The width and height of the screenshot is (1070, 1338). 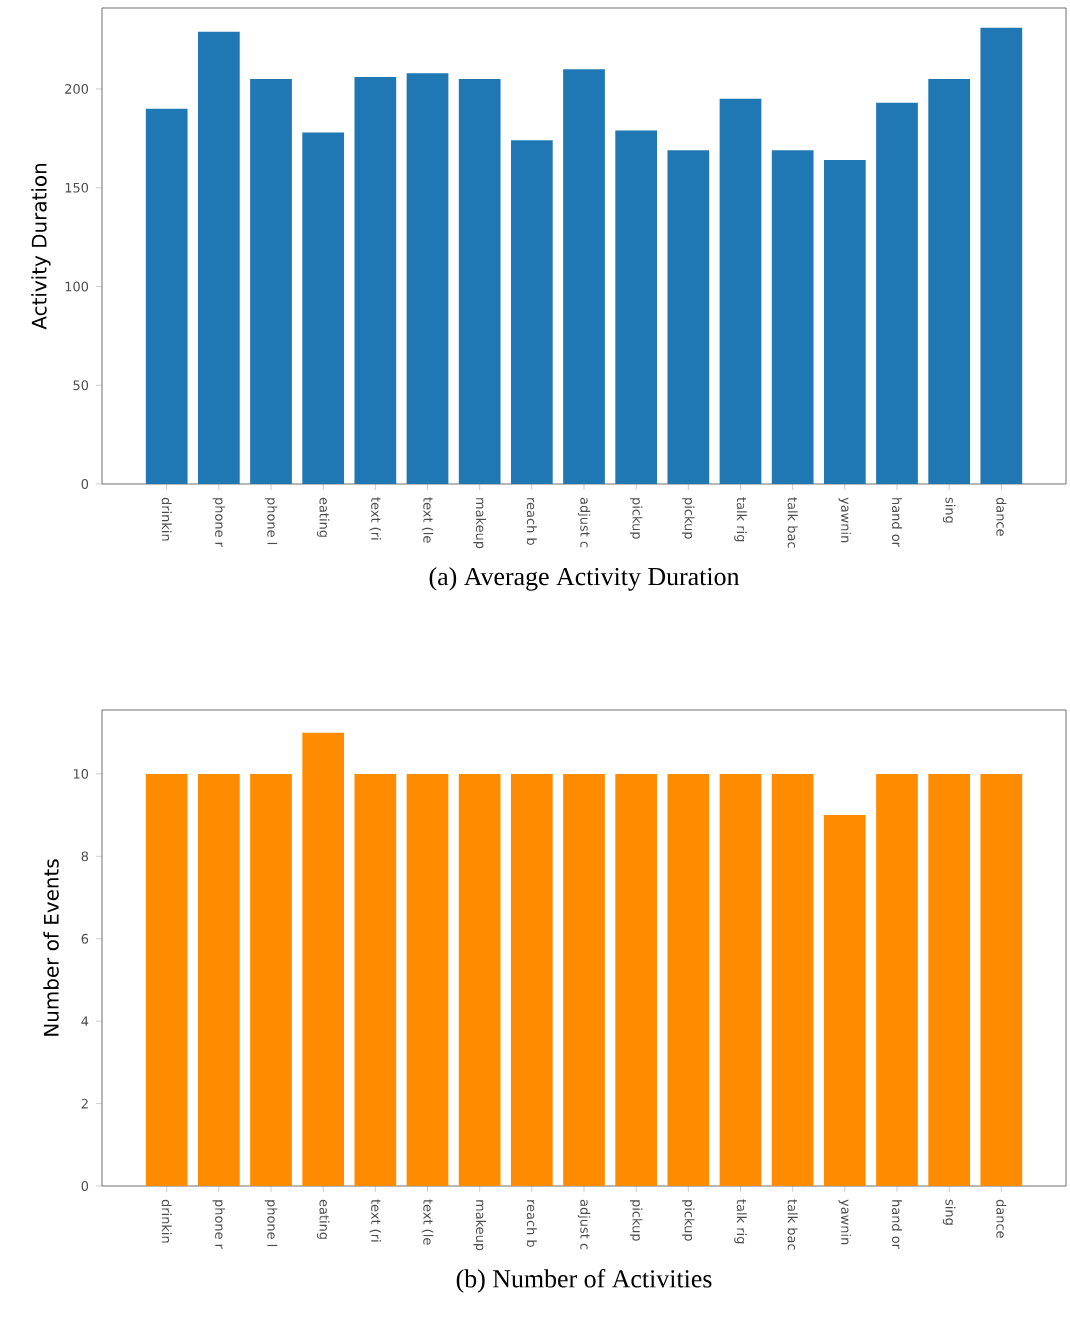 I want to click on y-axis-title: Number of Events, so click(x=51, y=947).